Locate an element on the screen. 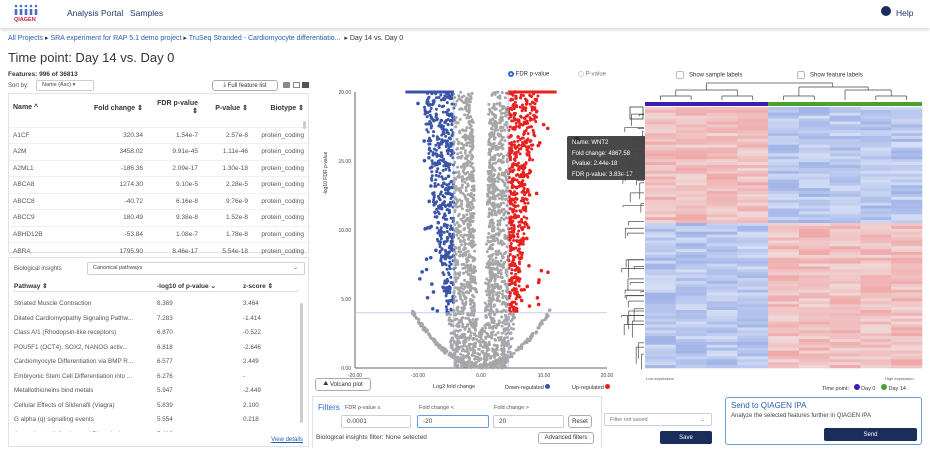 Image resolution: width=930 pixels, height=451 pixels. radio-fdr: FDR p-value is located at coordinates (528, 74).